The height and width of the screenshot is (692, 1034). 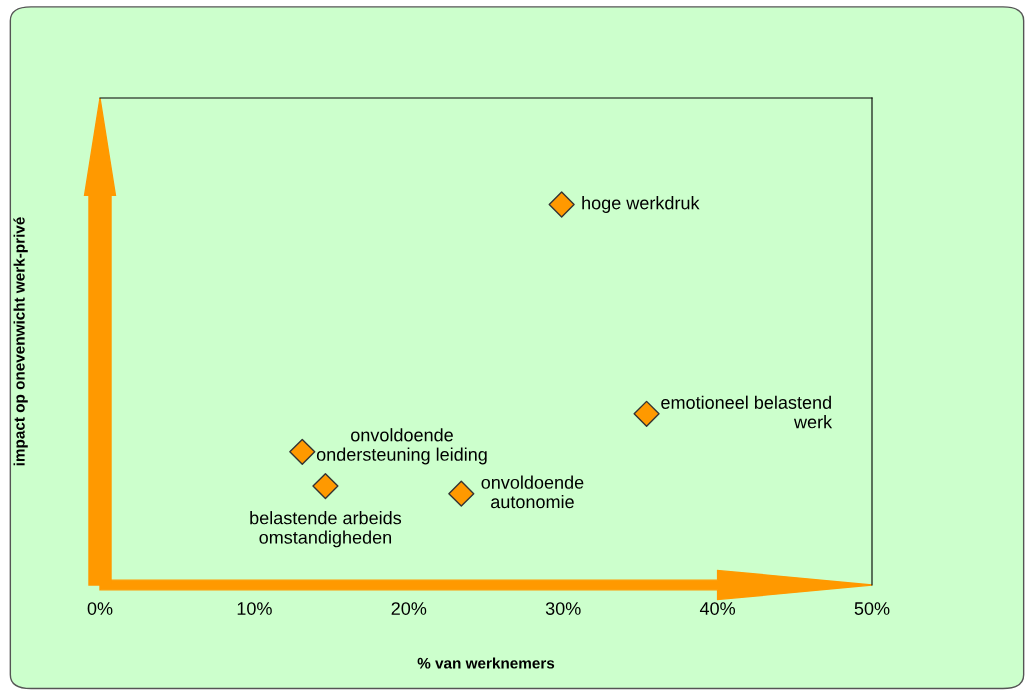 What do you see at coordinates (254, 608) in the screenshot?
I see `x-tick-label: 10%` at bounding box center [254, 608].